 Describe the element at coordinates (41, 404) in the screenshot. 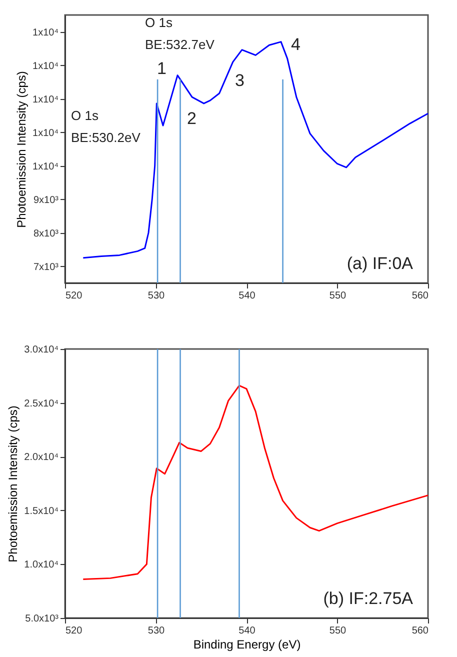

I see `y-tick-label: 2.5x10⁴` at that location.